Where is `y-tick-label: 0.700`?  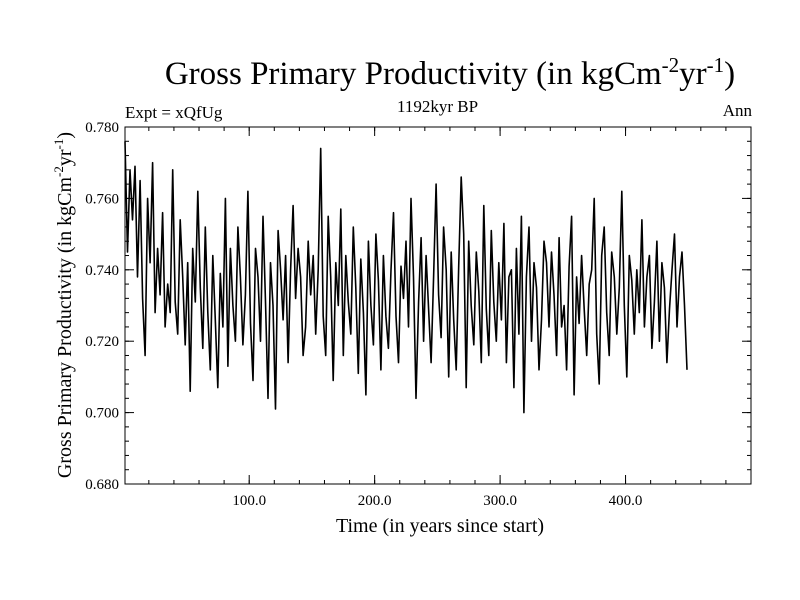
y-tick-label: 0.700 is located at coordinates (102, 414).